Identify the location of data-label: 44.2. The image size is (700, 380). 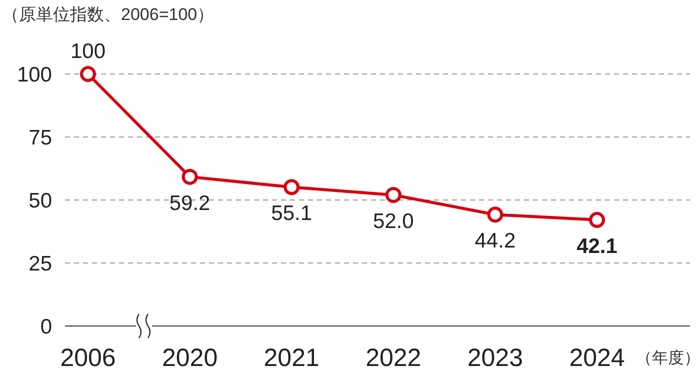
(495, 241).